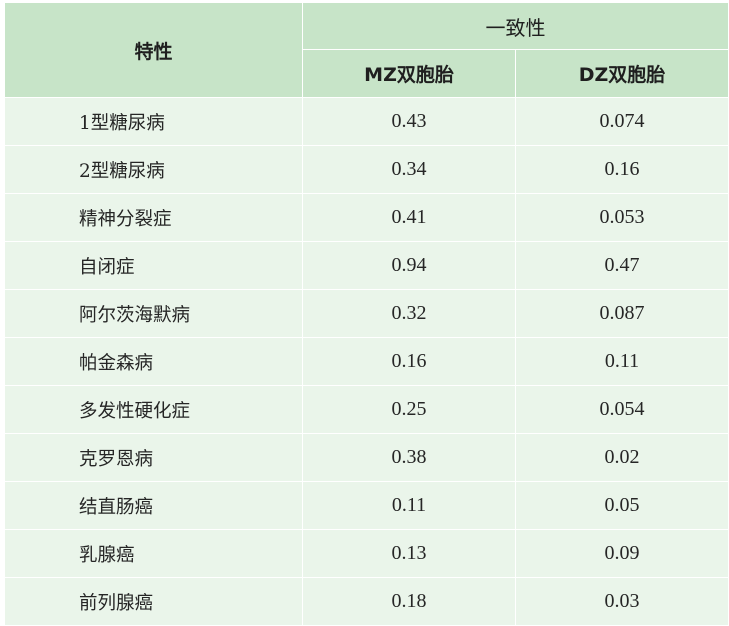 The width and height of the screenshot is (729, 626). I want to click on row-mz-value: 0.41, so click(409, 217).